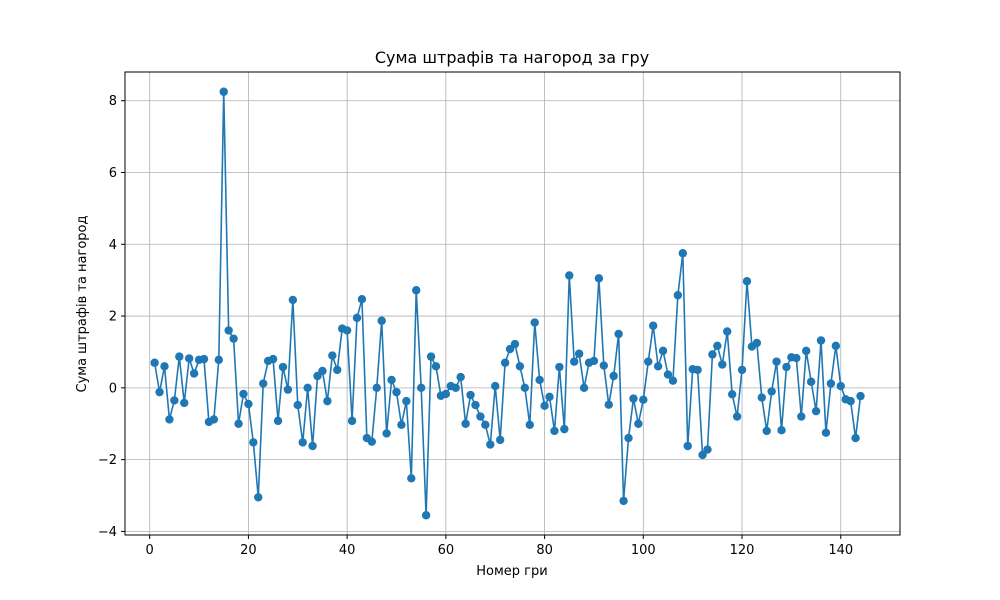 This screenshot has height=600, width=1000. Describe the element at coordinates (347, 550) in the screenshot. I see `x-tick-label: 40` at that location.